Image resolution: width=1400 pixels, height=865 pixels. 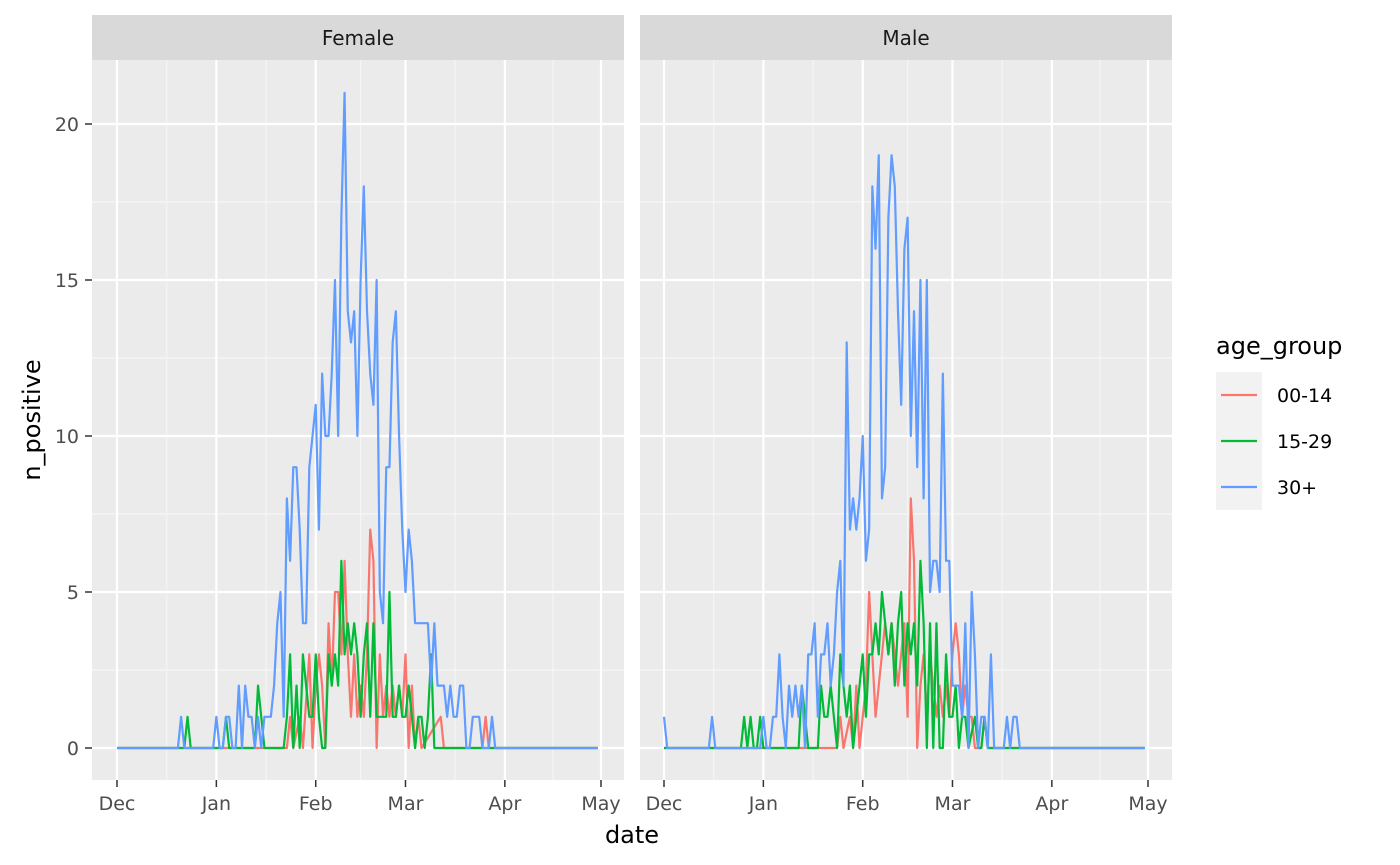 I want to click on x-axis-male: Dec Jan Feb Mar Apr May, so click(x=907, y=797).